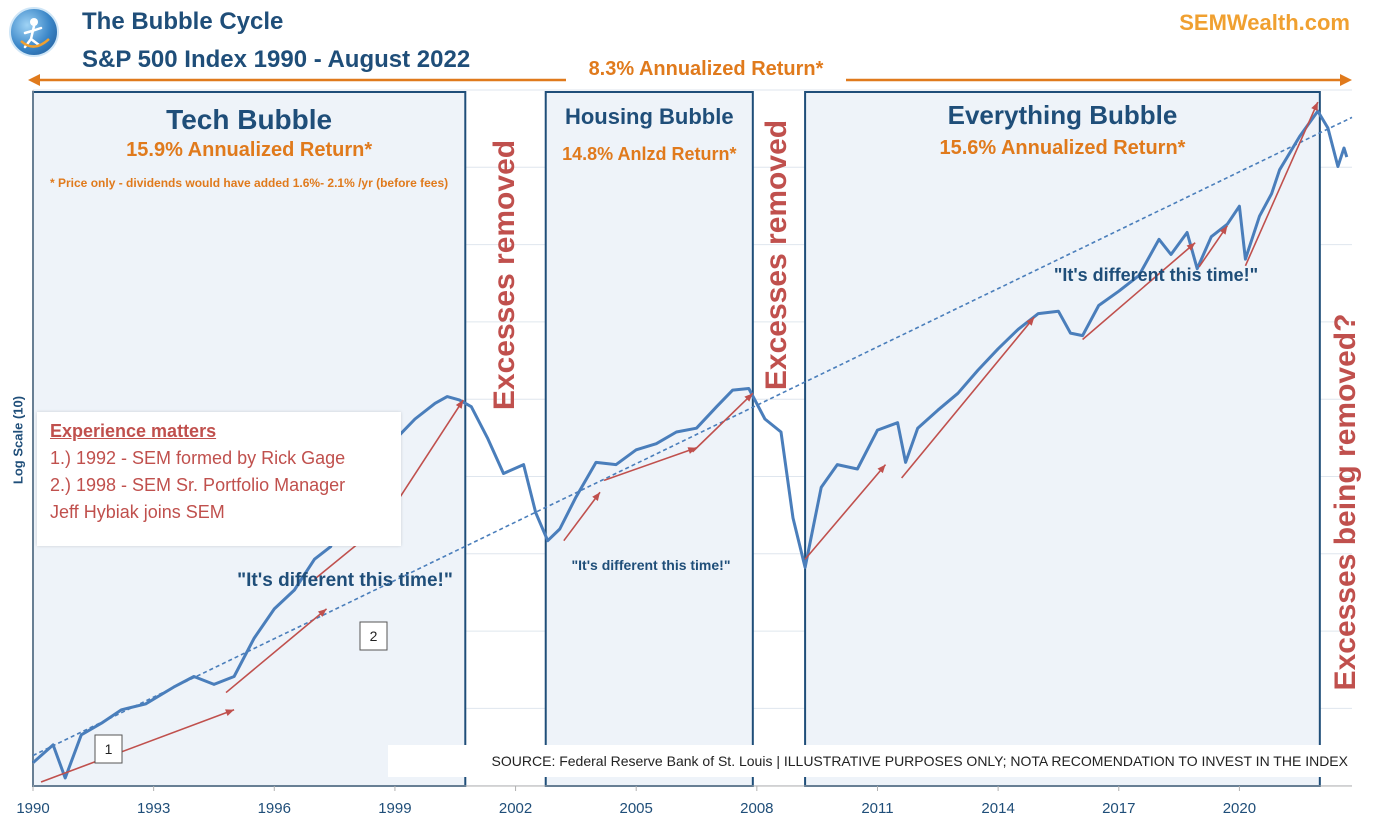 This screenshot has height=837, width=1376. I want to click on bubble-title: Tech Bubble, so click(249, 119).